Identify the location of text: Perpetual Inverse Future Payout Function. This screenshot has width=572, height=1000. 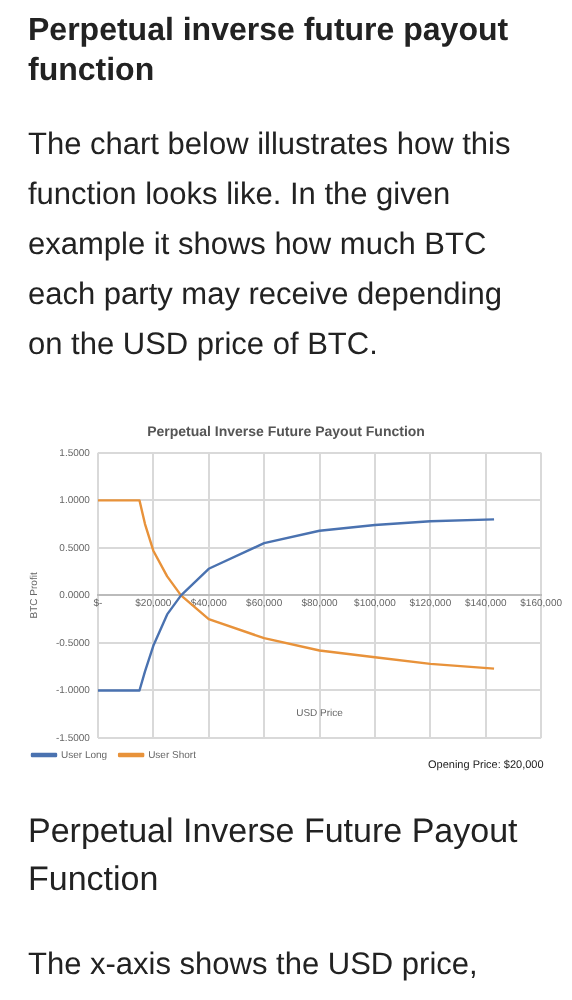
(274, 856).